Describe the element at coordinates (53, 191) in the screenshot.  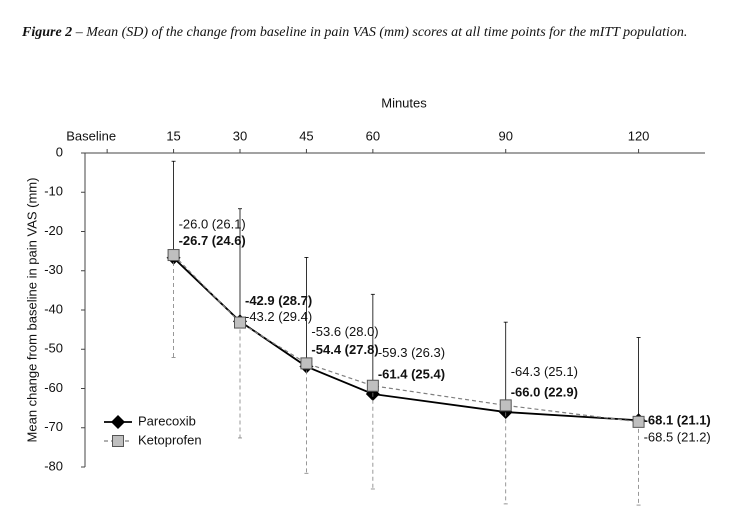
I see `y-tick-label: -10` at that location.